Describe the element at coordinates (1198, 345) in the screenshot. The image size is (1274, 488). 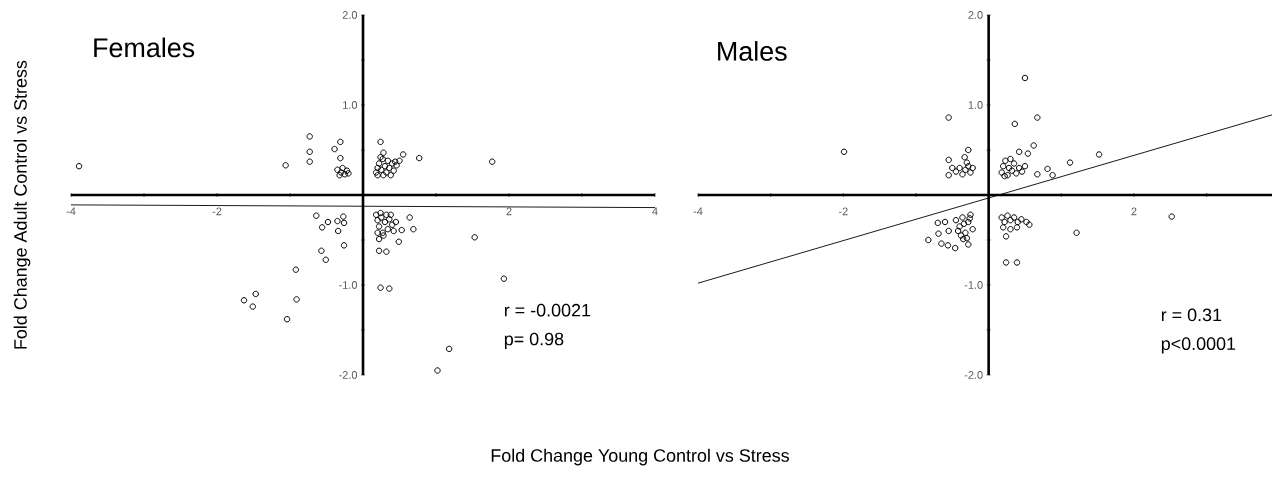
I see `annotation: p<0.0001` at that location.